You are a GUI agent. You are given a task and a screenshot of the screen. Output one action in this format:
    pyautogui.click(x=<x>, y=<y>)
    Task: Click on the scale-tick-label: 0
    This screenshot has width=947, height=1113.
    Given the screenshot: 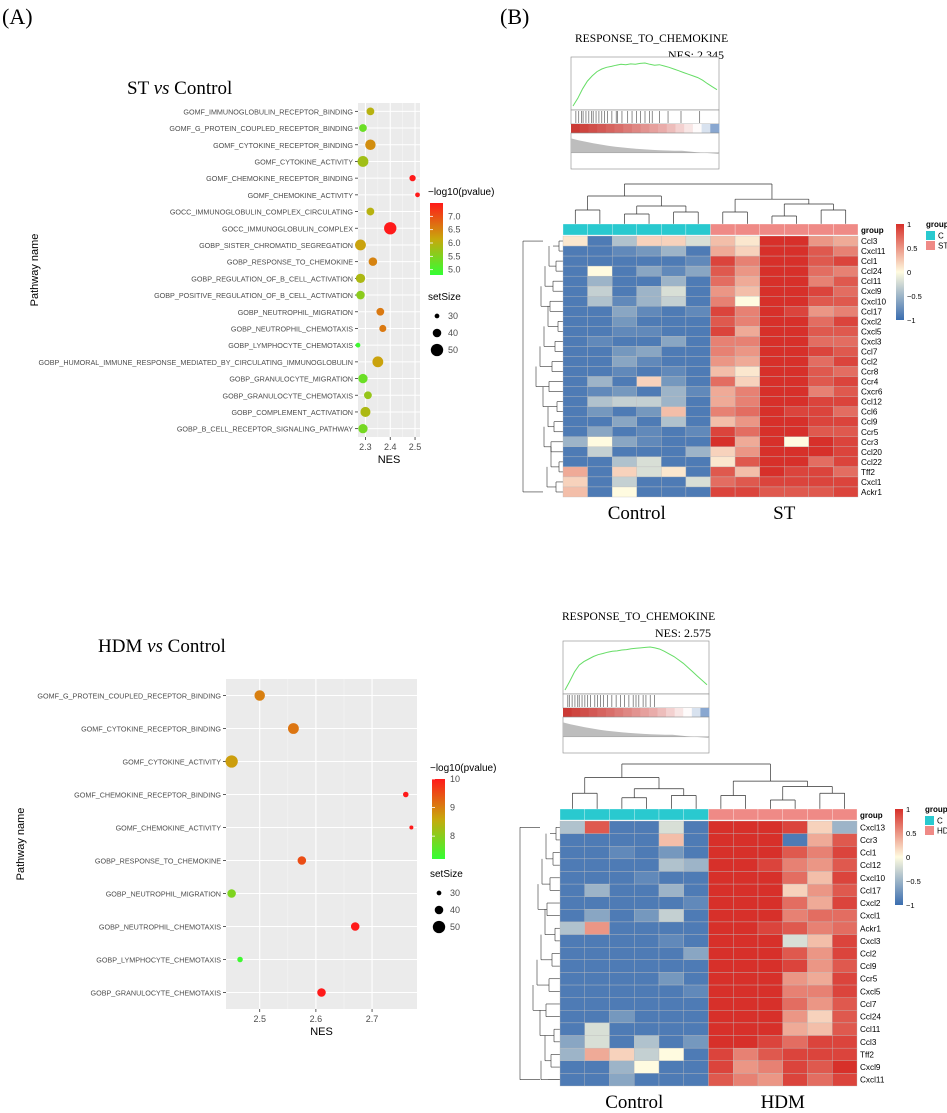 What is the action you would take?
    pyautogui.click(x=908, y=857)
    